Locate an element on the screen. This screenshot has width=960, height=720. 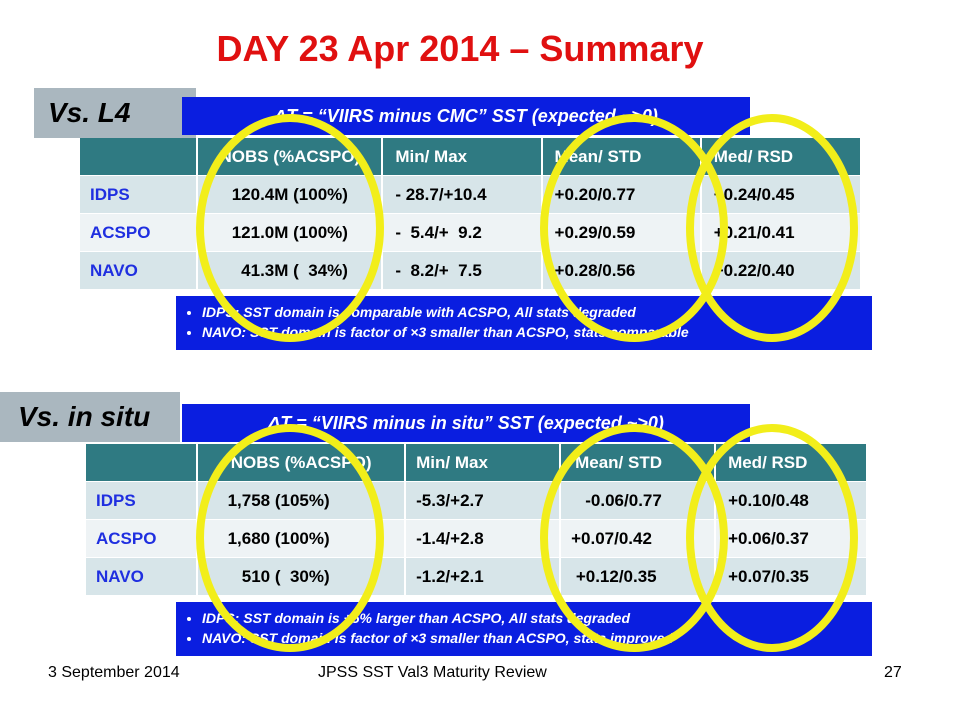
table-cell: 120.4M (100%) is located at coordinates (289, 194).